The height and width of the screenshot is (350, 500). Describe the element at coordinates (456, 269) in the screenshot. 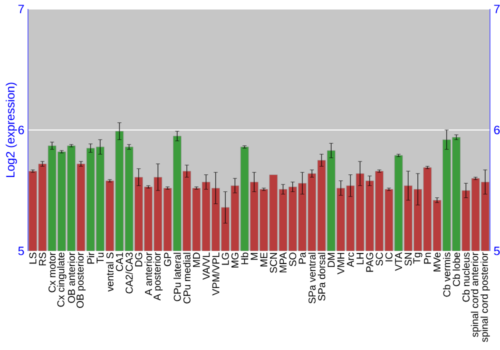

I see `x-tick-label: Cb lobe` at that location.